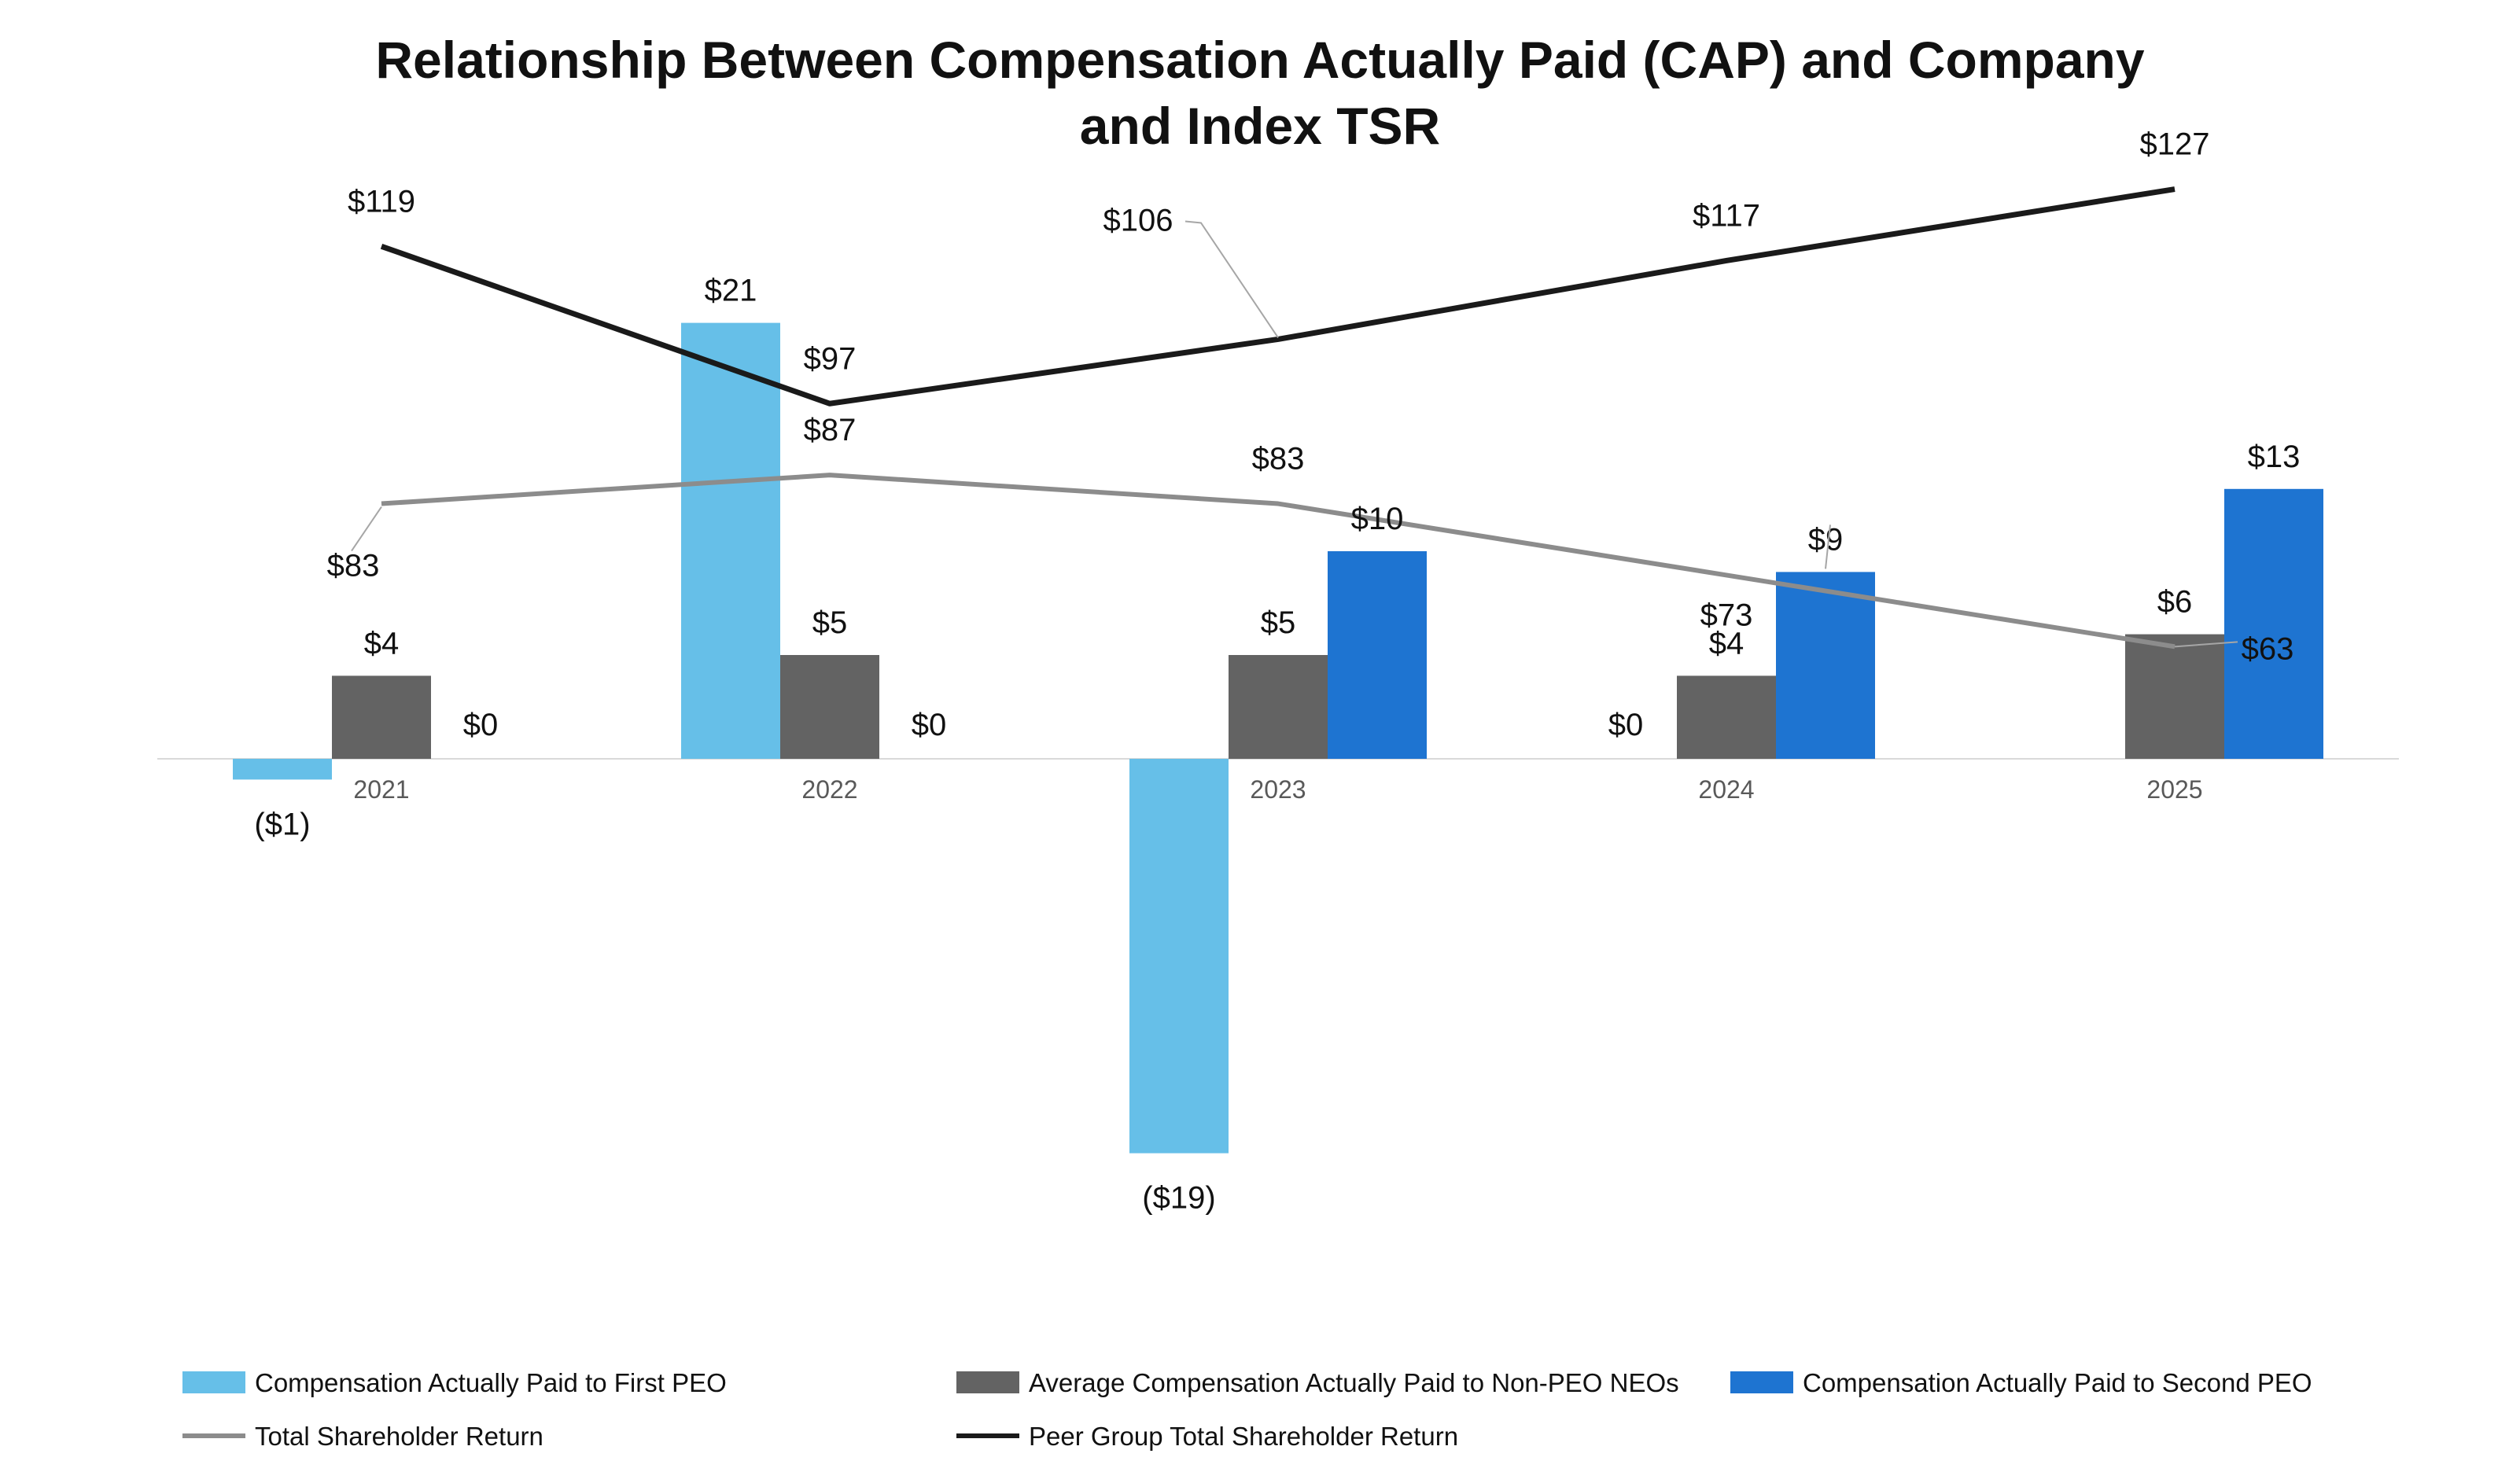  Describe the element at coordinates (2268, 649) in the screenshot. I see `tsr-data-label: $63` at that location.